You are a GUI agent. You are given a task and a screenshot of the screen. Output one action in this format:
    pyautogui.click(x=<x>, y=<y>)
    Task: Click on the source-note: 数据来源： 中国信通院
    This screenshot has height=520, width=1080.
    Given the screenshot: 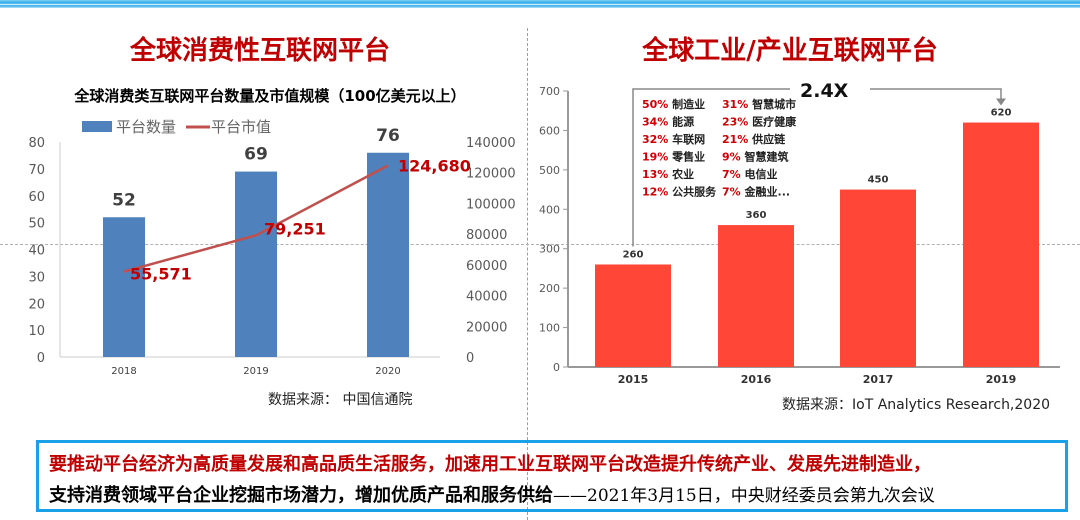 What is the action you would take?
    pyautogui.click(x=340, y=400)
    